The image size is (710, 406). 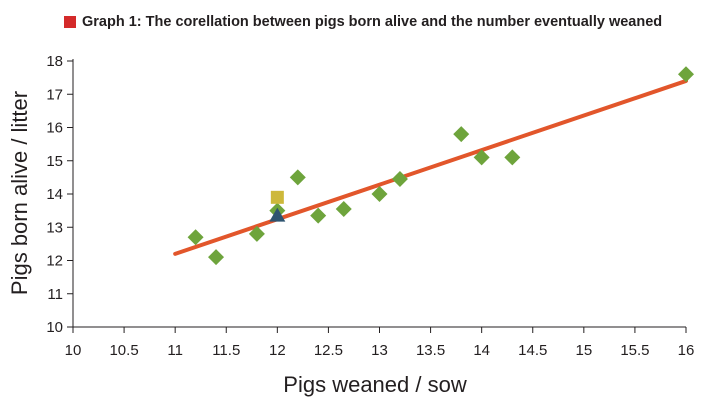 What do you see at coordinates (583, 350) in the screenshot?
I see `x-tick-label: 15` at bounding box center [583, 350].